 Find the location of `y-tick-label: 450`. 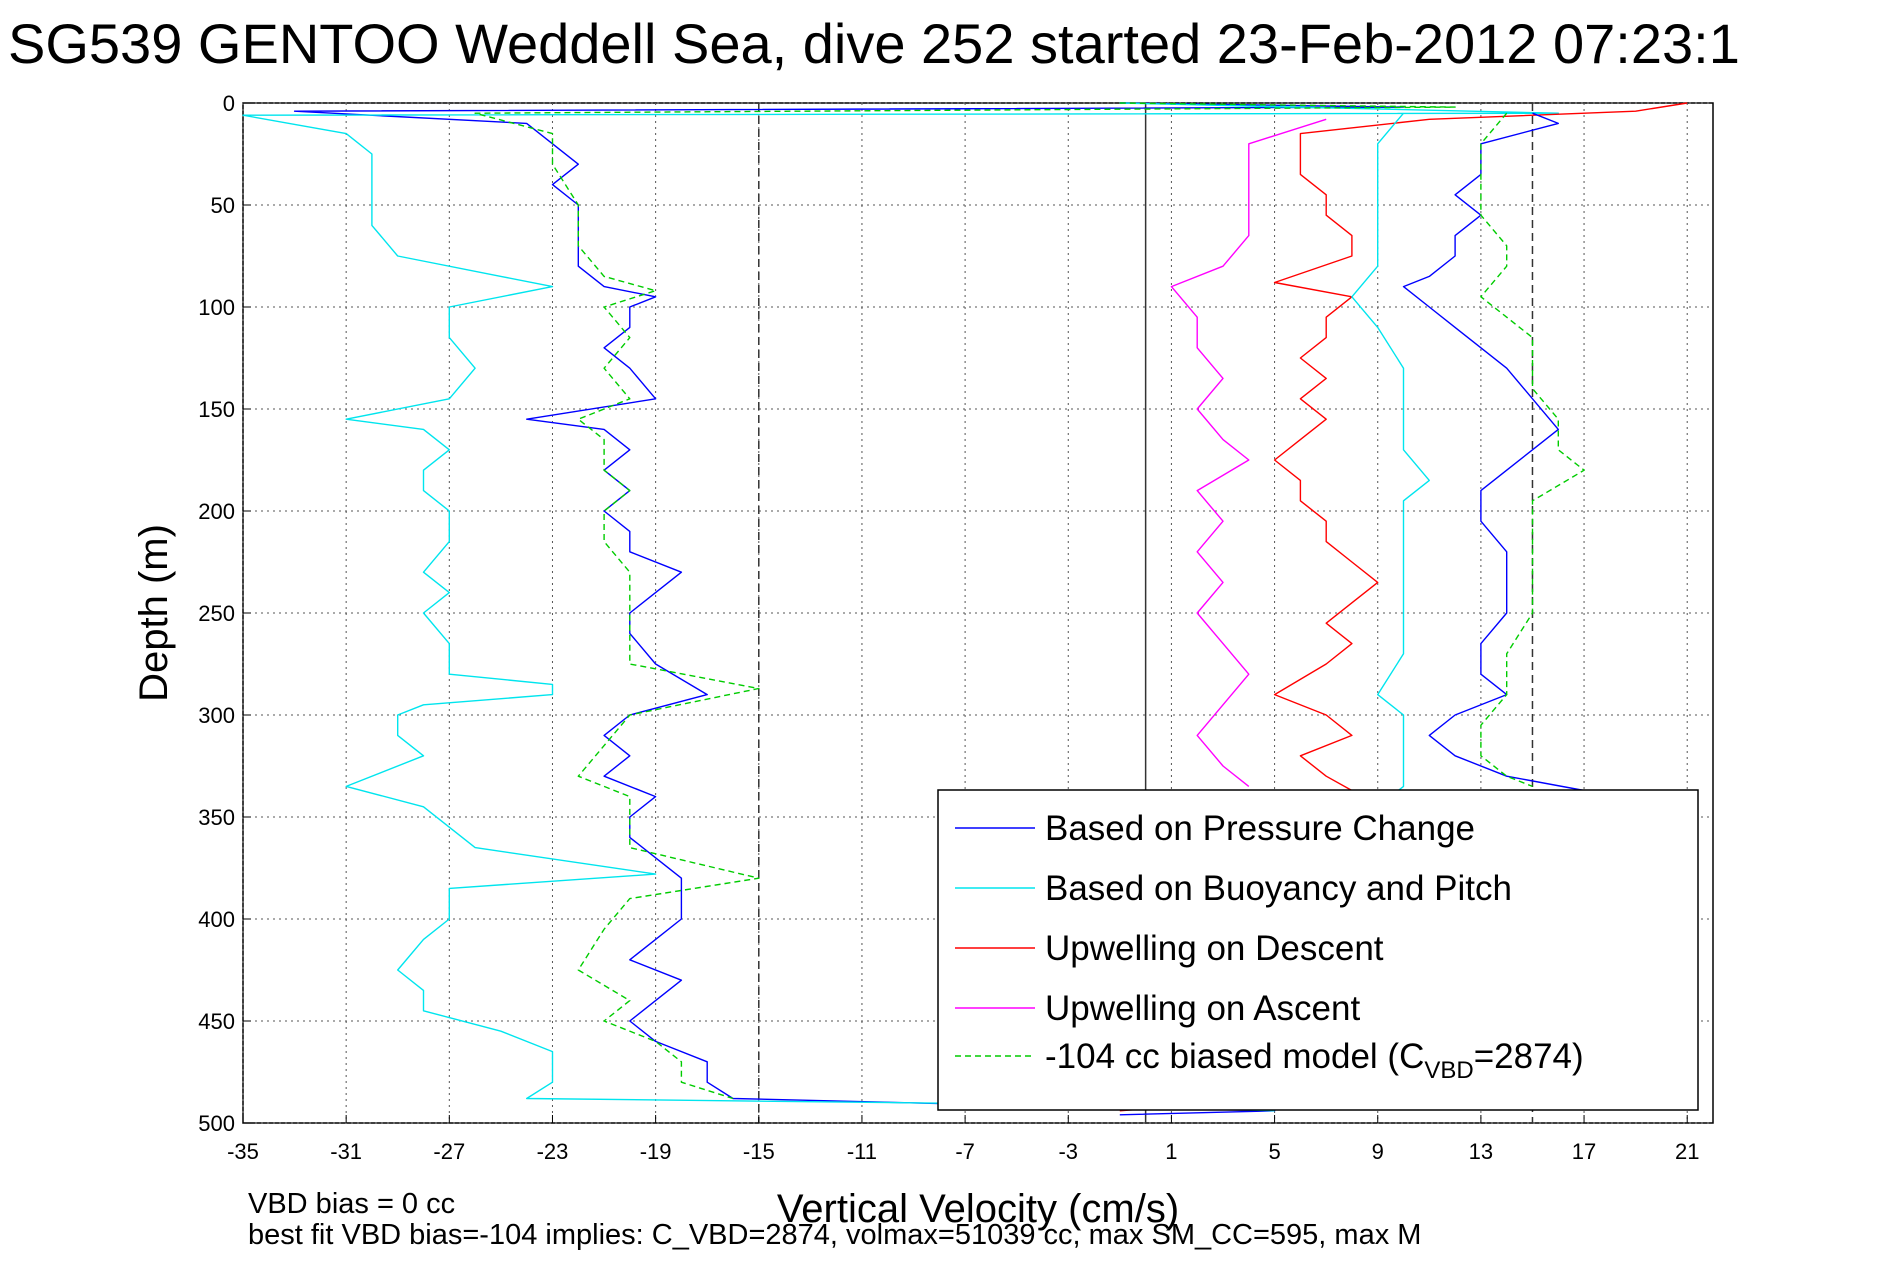

y-tick-label: 450 is located at coordinates (216, 1021).